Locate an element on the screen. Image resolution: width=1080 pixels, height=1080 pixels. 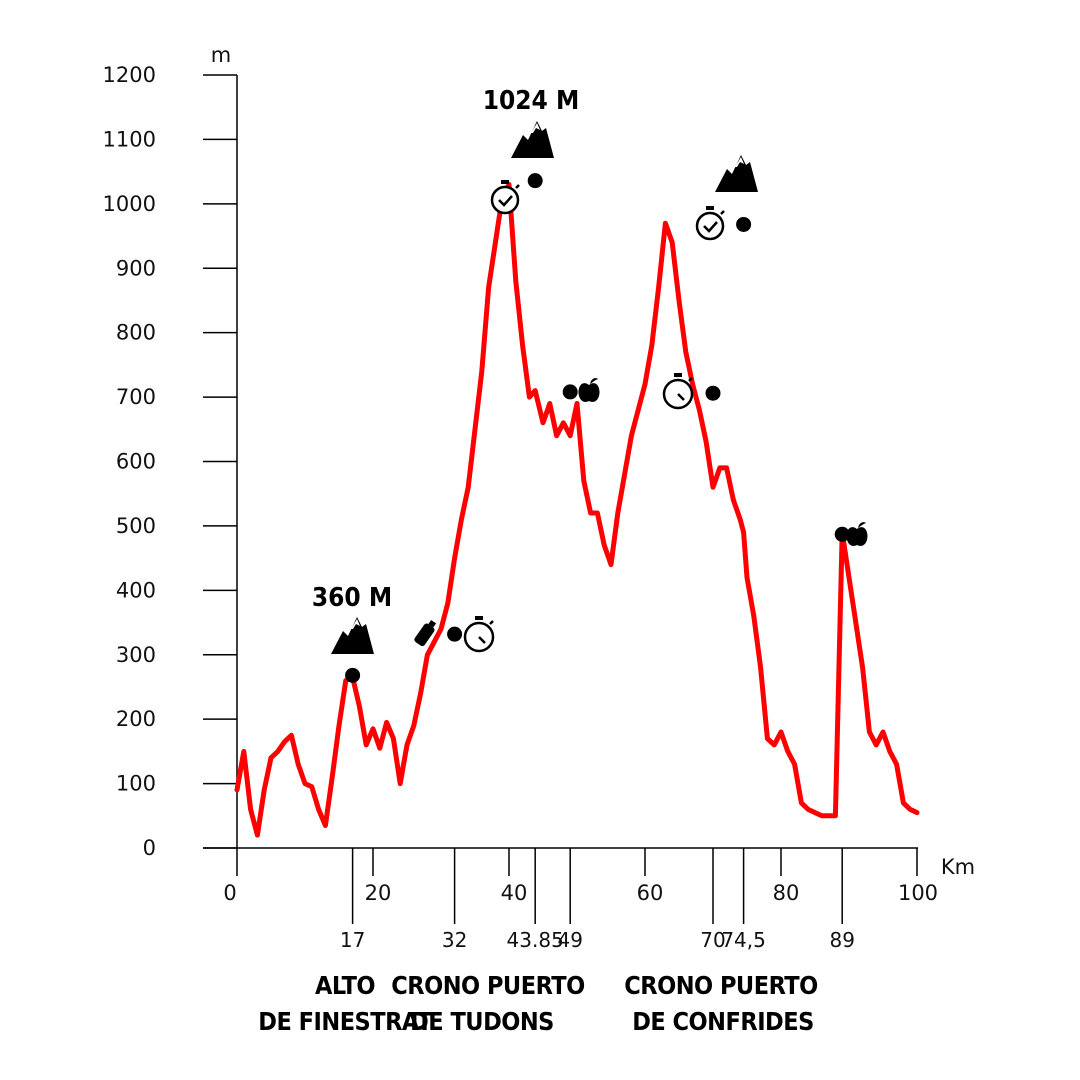
km-marker-label: 43.85 is located at coordinates (535, 940).